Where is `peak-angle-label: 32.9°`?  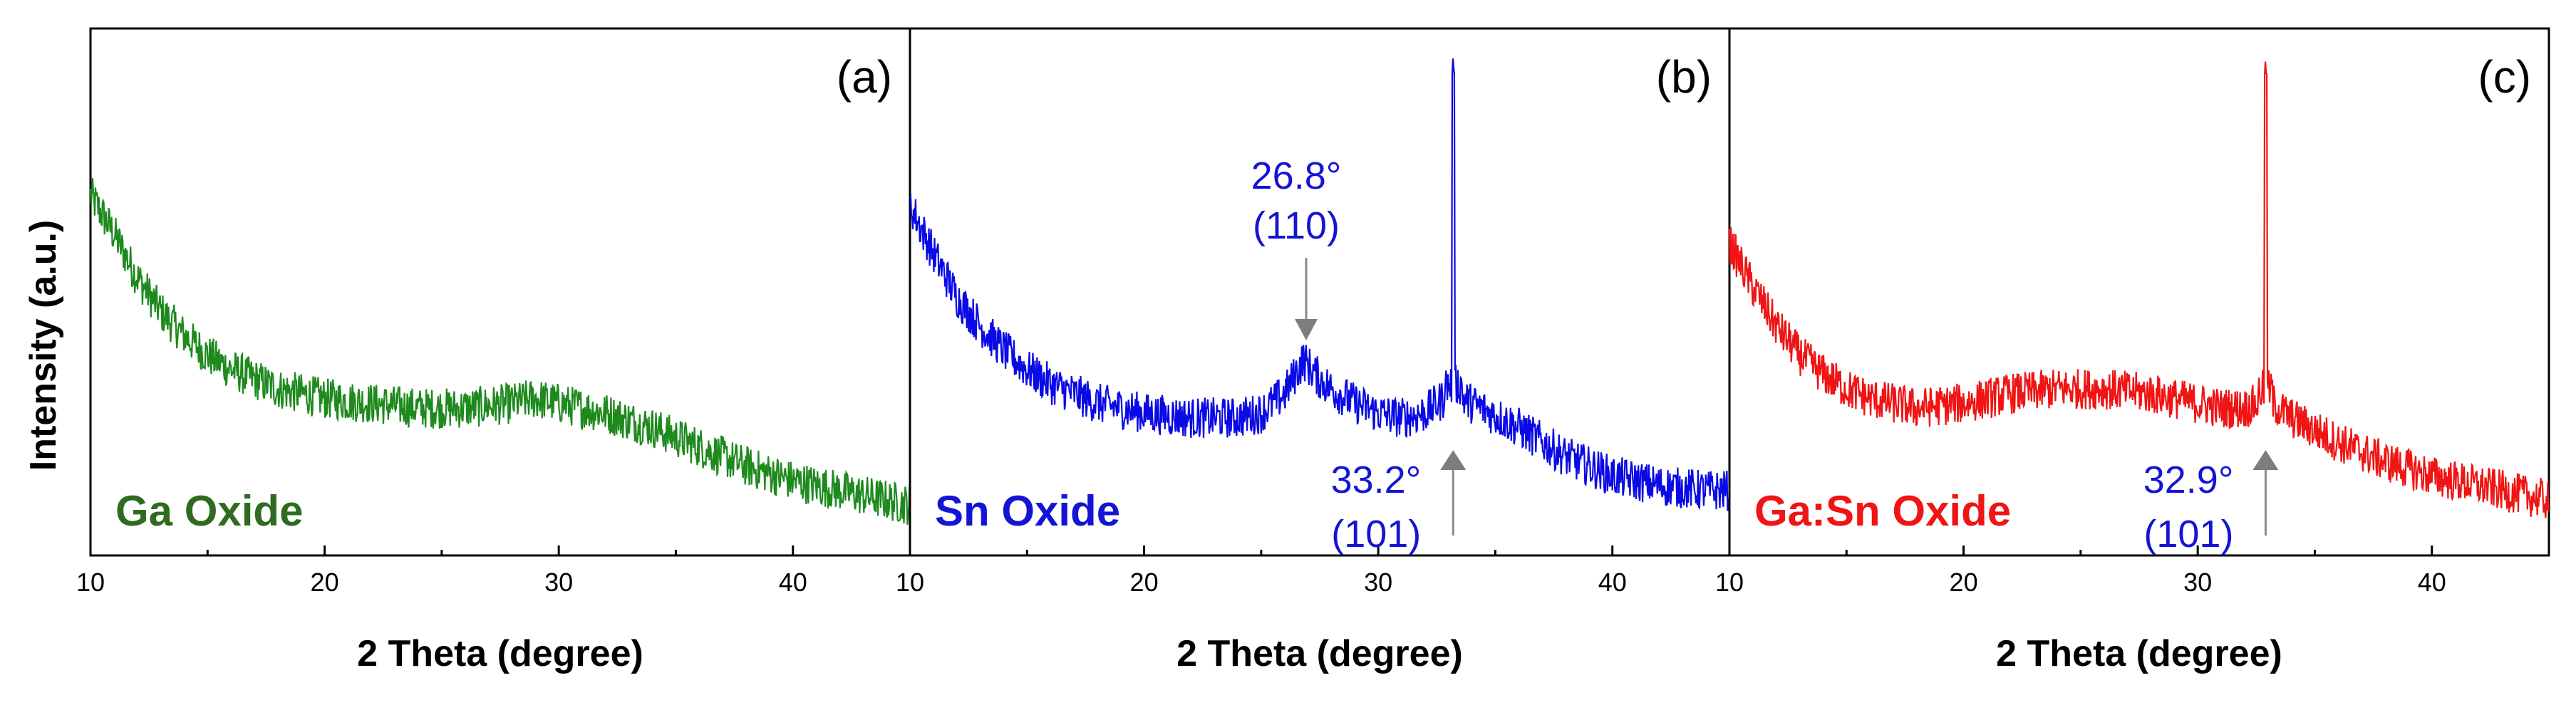 peak-angle-label: 32.9° is located at coordinates (2188, 480).